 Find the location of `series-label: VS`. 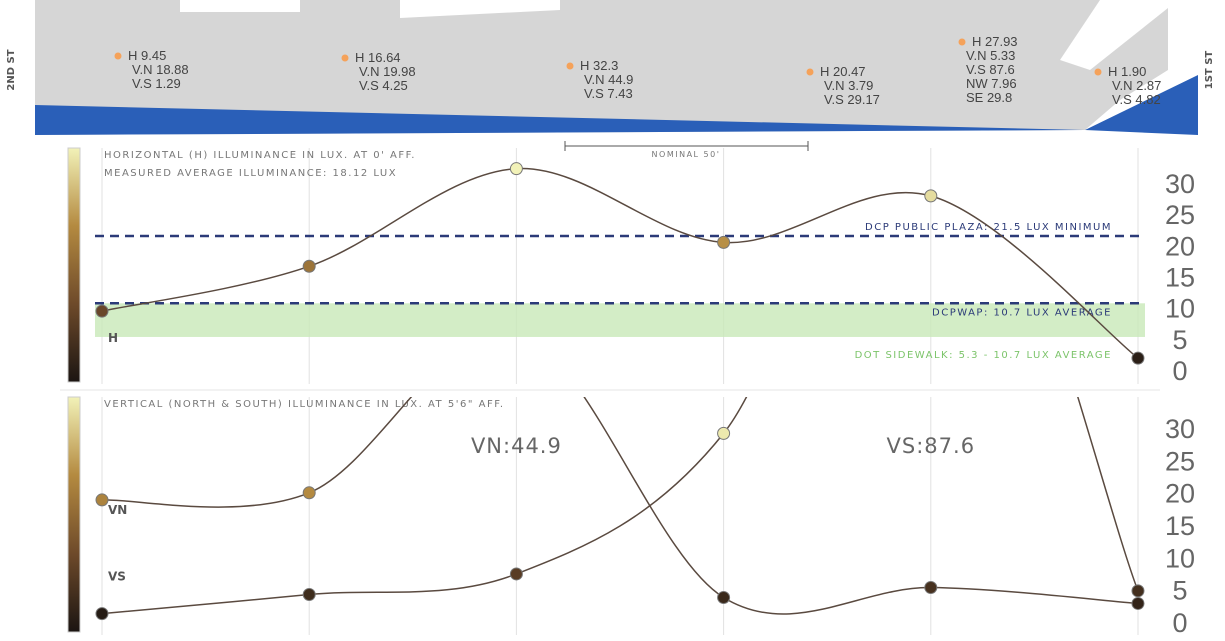

series-label: VS is located at coordinates (117, 577).